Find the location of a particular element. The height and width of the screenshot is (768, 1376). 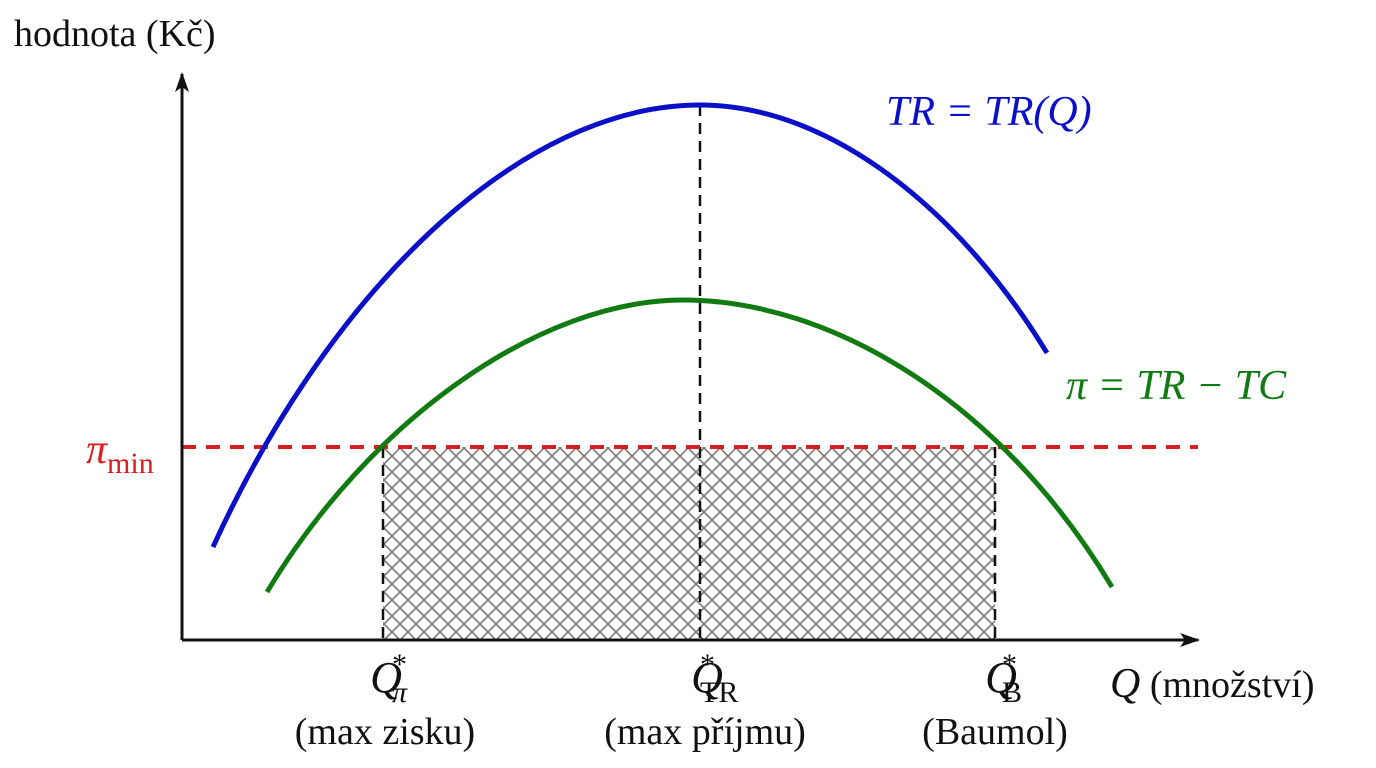

tick-q-pi: Q * π is located at coordinates (386, 680).